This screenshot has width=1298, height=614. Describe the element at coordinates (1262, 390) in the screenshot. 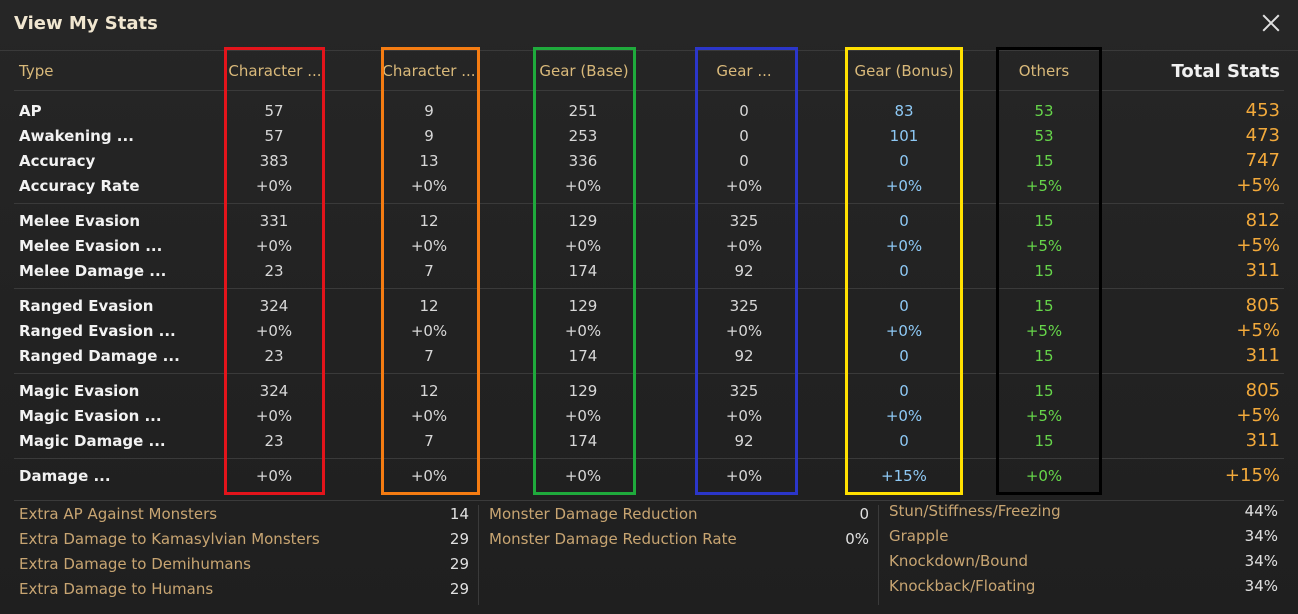

I see `total-stat-cell: 805` at that location.